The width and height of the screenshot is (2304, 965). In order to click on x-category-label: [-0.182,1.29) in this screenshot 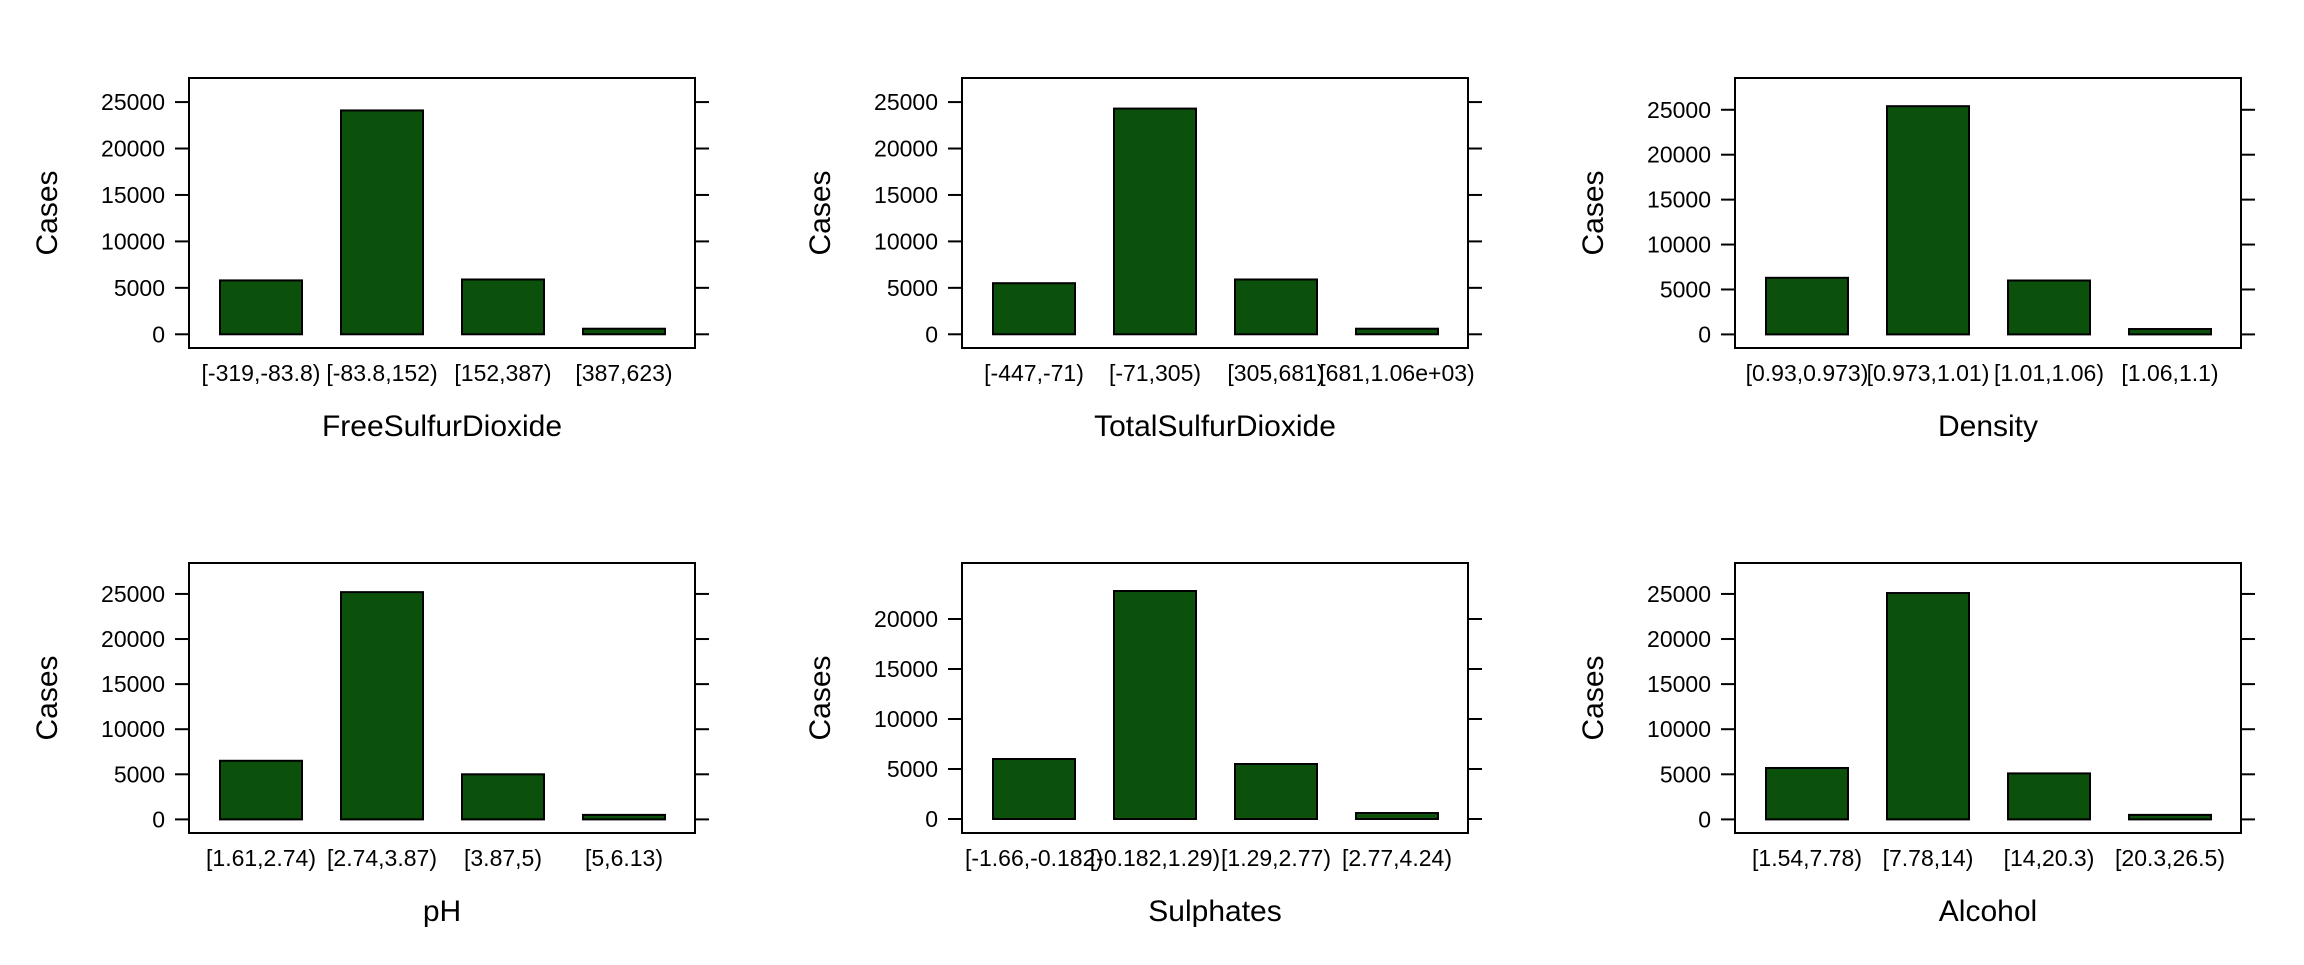, I will do `click(1155, 858)`.